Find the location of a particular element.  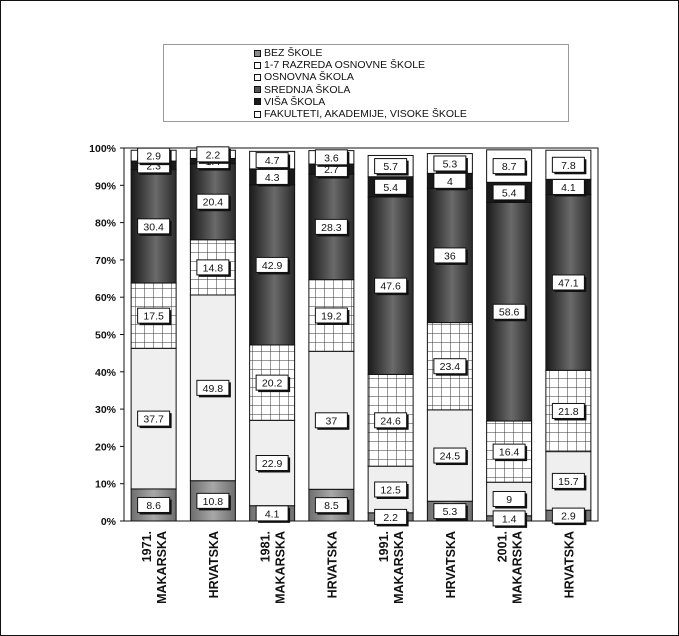

data-label: 37 is located at coordinates (332, 421).